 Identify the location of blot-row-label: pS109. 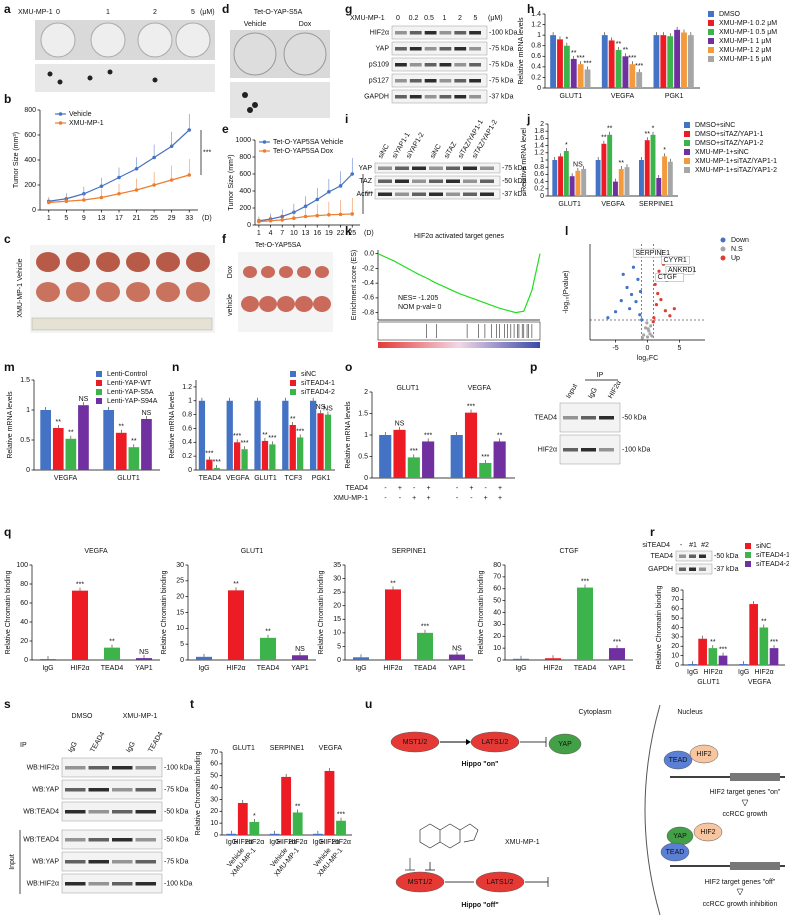
(379, 64).